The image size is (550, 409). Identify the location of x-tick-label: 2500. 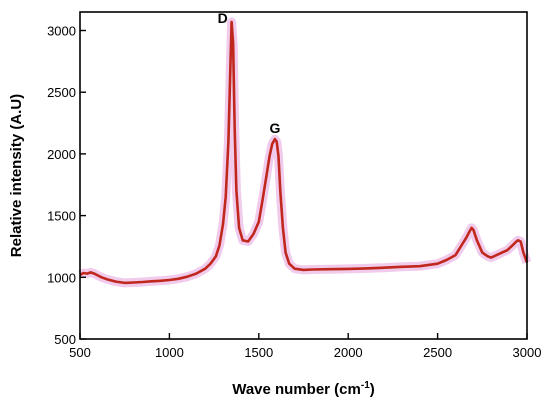
(437, 352).